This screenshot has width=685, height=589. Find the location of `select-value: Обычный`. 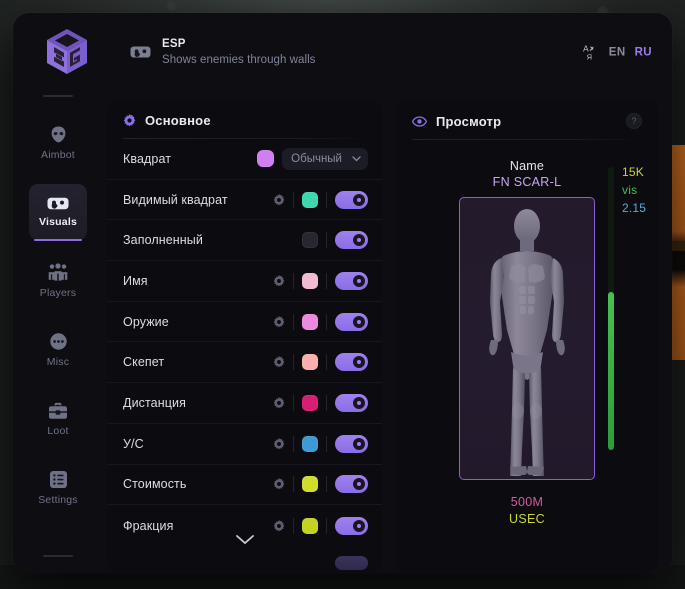

select-value: Обычный is located at coordinates (316, 158).